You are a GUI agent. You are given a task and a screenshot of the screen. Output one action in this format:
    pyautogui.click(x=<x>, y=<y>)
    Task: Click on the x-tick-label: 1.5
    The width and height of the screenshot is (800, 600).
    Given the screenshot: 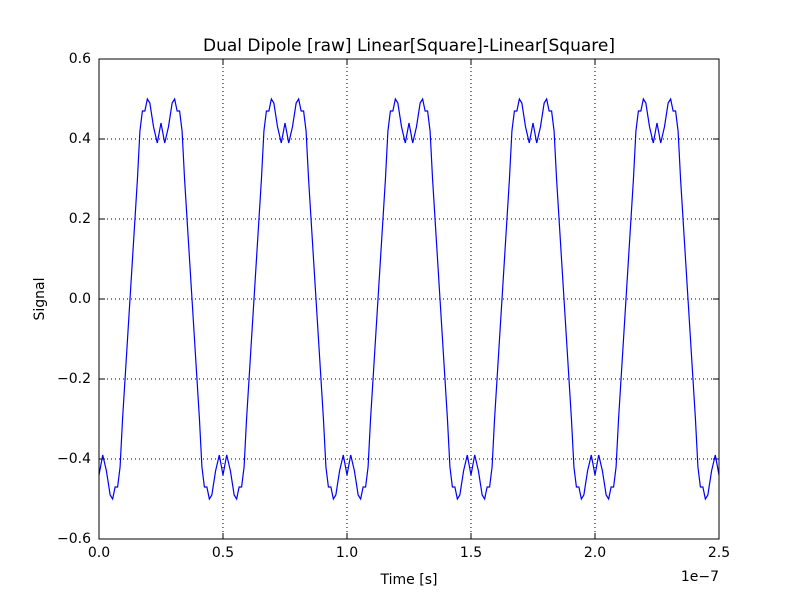 What is the action you would take?
    pyautogui.click(x=471, y=553)
    